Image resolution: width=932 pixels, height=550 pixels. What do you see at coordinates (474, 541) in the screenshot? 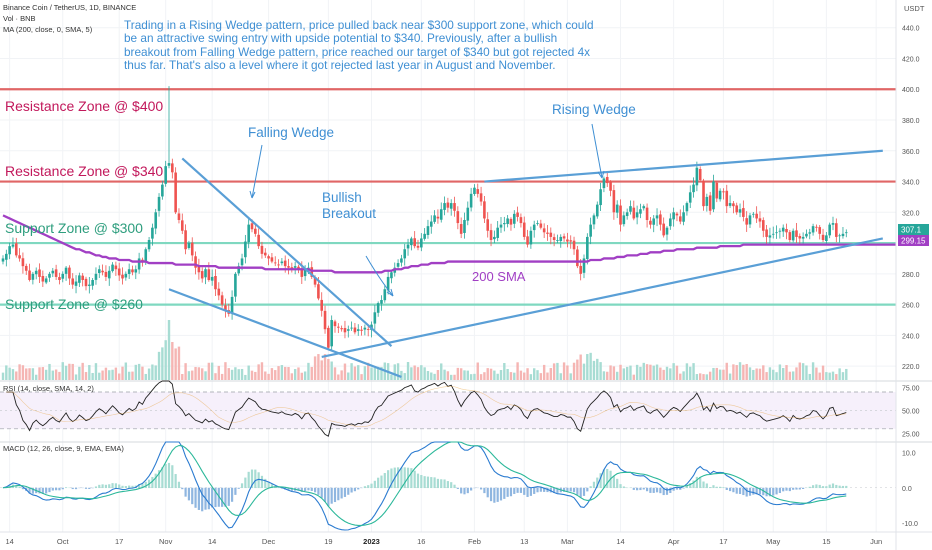
I see `time-tick-label: Feb` at bounding box center [474, 541].